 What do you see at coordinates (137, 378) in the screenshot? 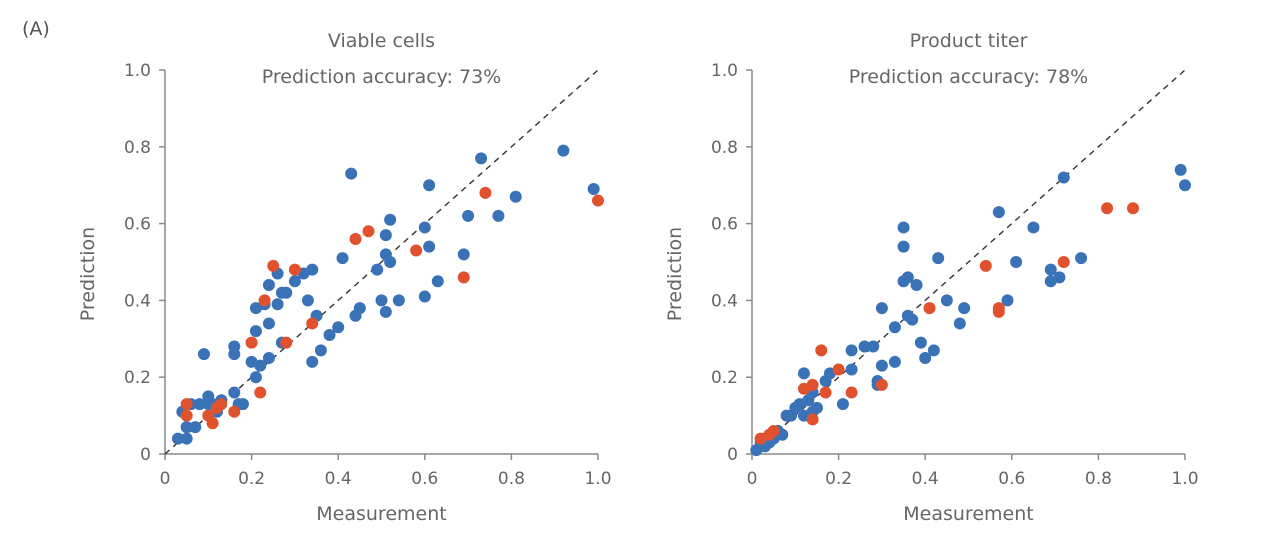
I see `y-tick-label: 0.2` at bounding box center [137, 378].